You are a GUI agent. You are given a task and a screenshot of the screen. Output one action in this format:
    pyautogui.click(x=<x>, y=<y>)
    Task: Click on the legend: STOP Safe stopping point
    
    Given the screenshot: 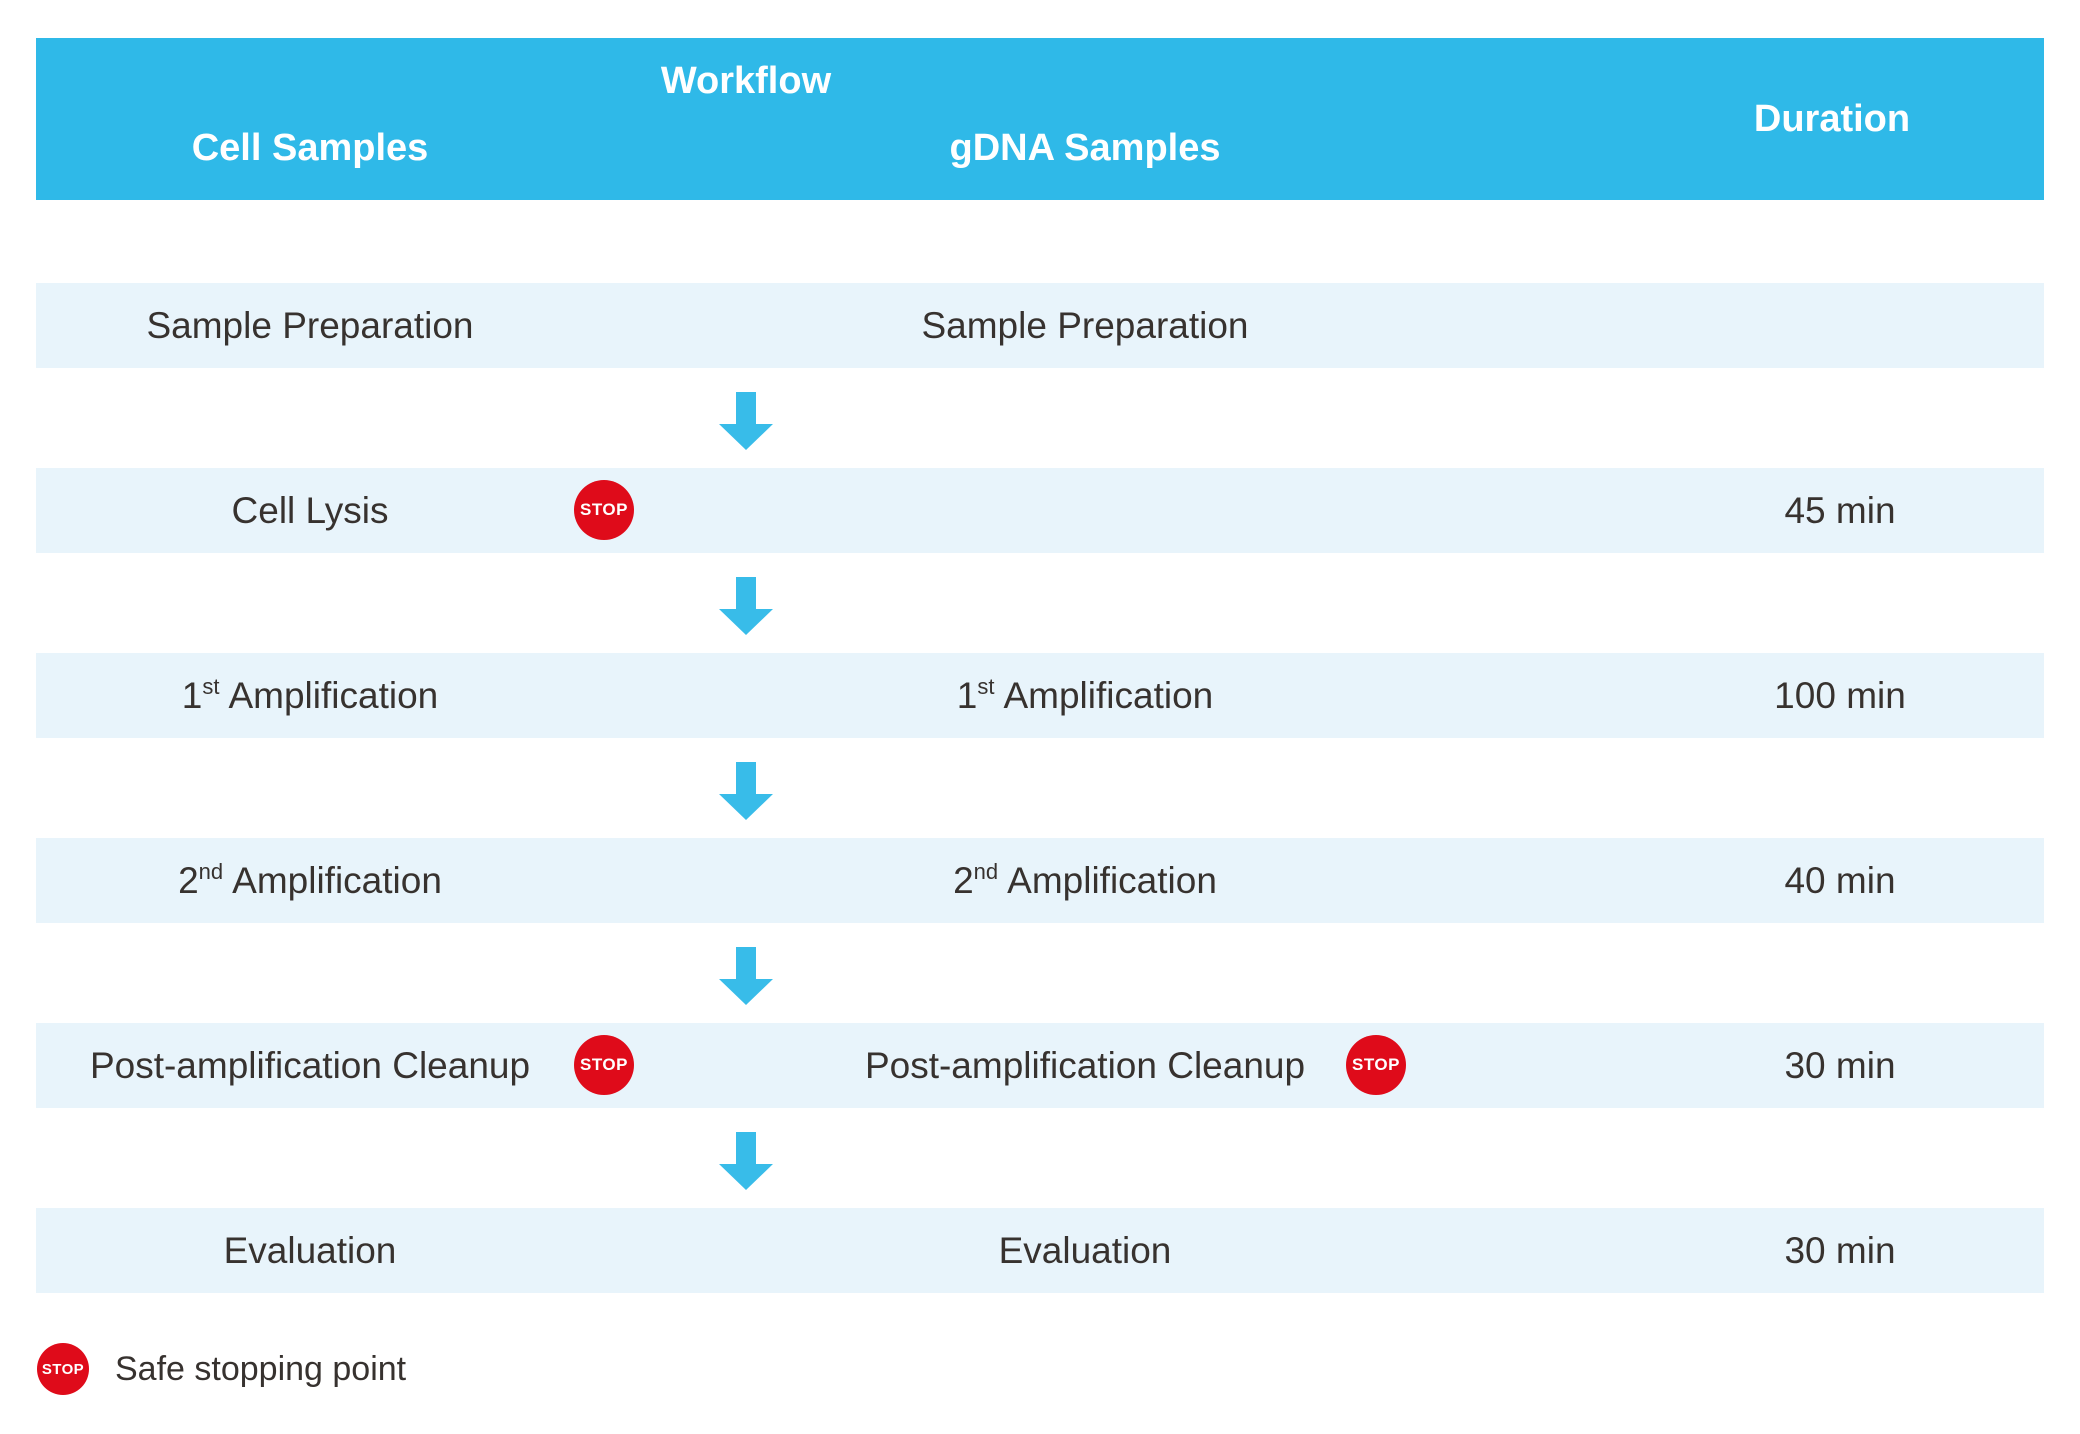 What is the action you would take?
    pyautogui.click(x=221, y=1369)
    